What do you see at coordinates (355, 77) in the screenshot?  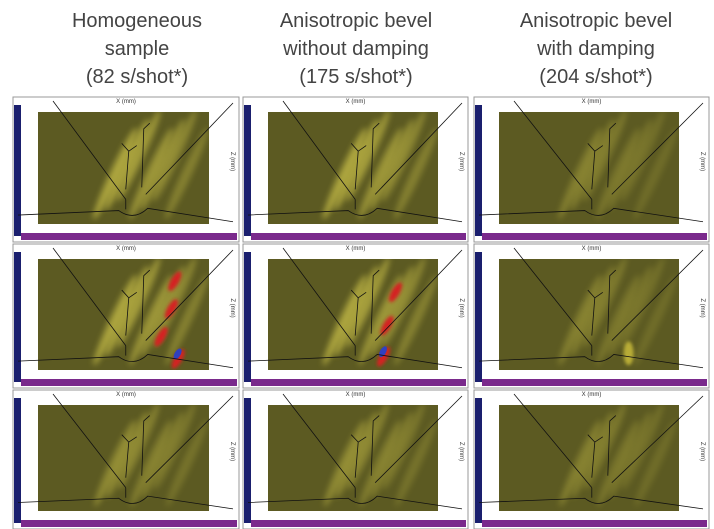 I see `column-header: (175 s/shot*)` at bounding box center [355, 77].